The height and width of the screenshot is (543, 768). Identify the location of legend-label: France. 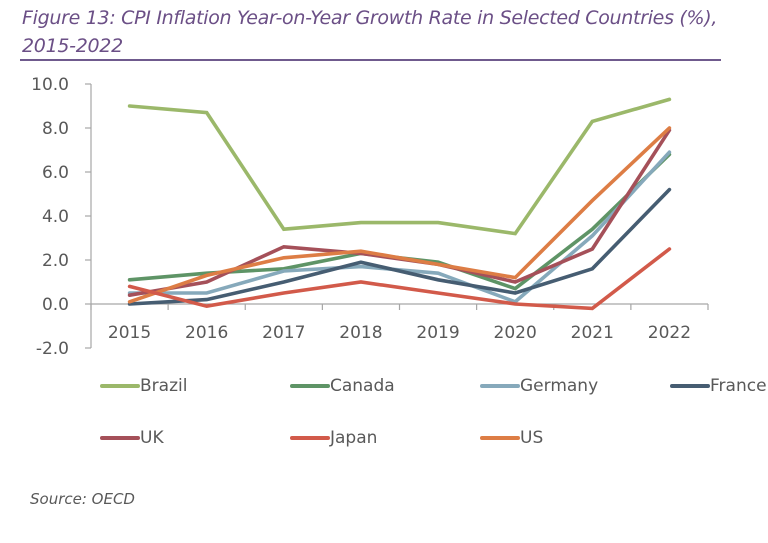
(738, 386).